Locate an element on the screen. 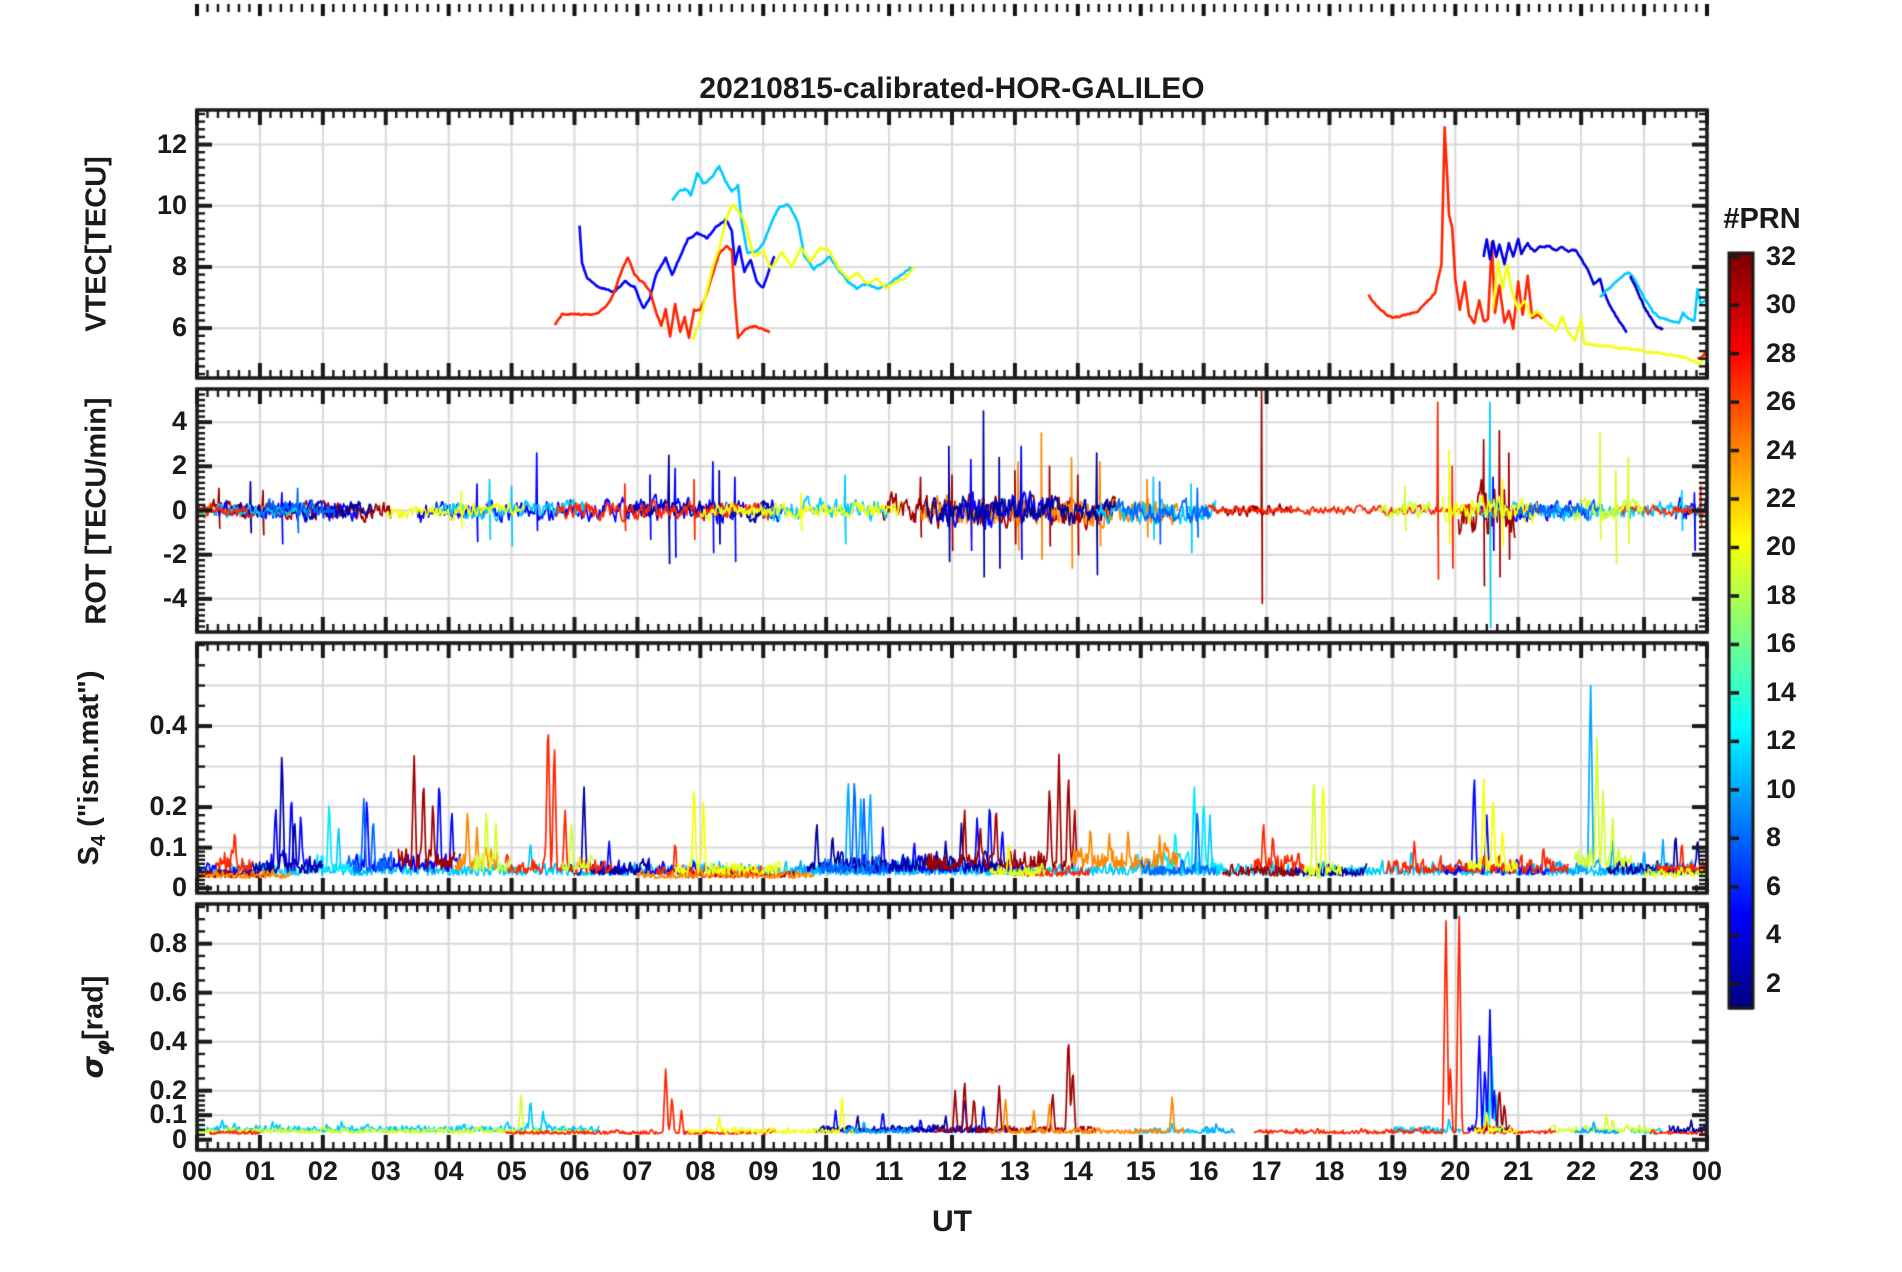 The height and width of the screenshot is (1272, 1902). x-tick-label: 14 is located at coordinates (1077, 1171).